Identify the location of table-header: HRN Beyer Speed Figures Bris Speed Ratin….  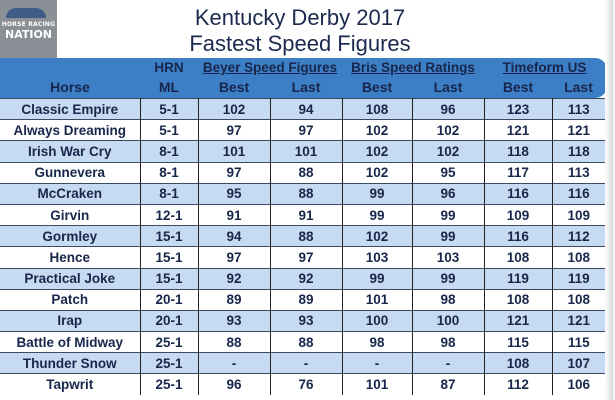
(303, 78).